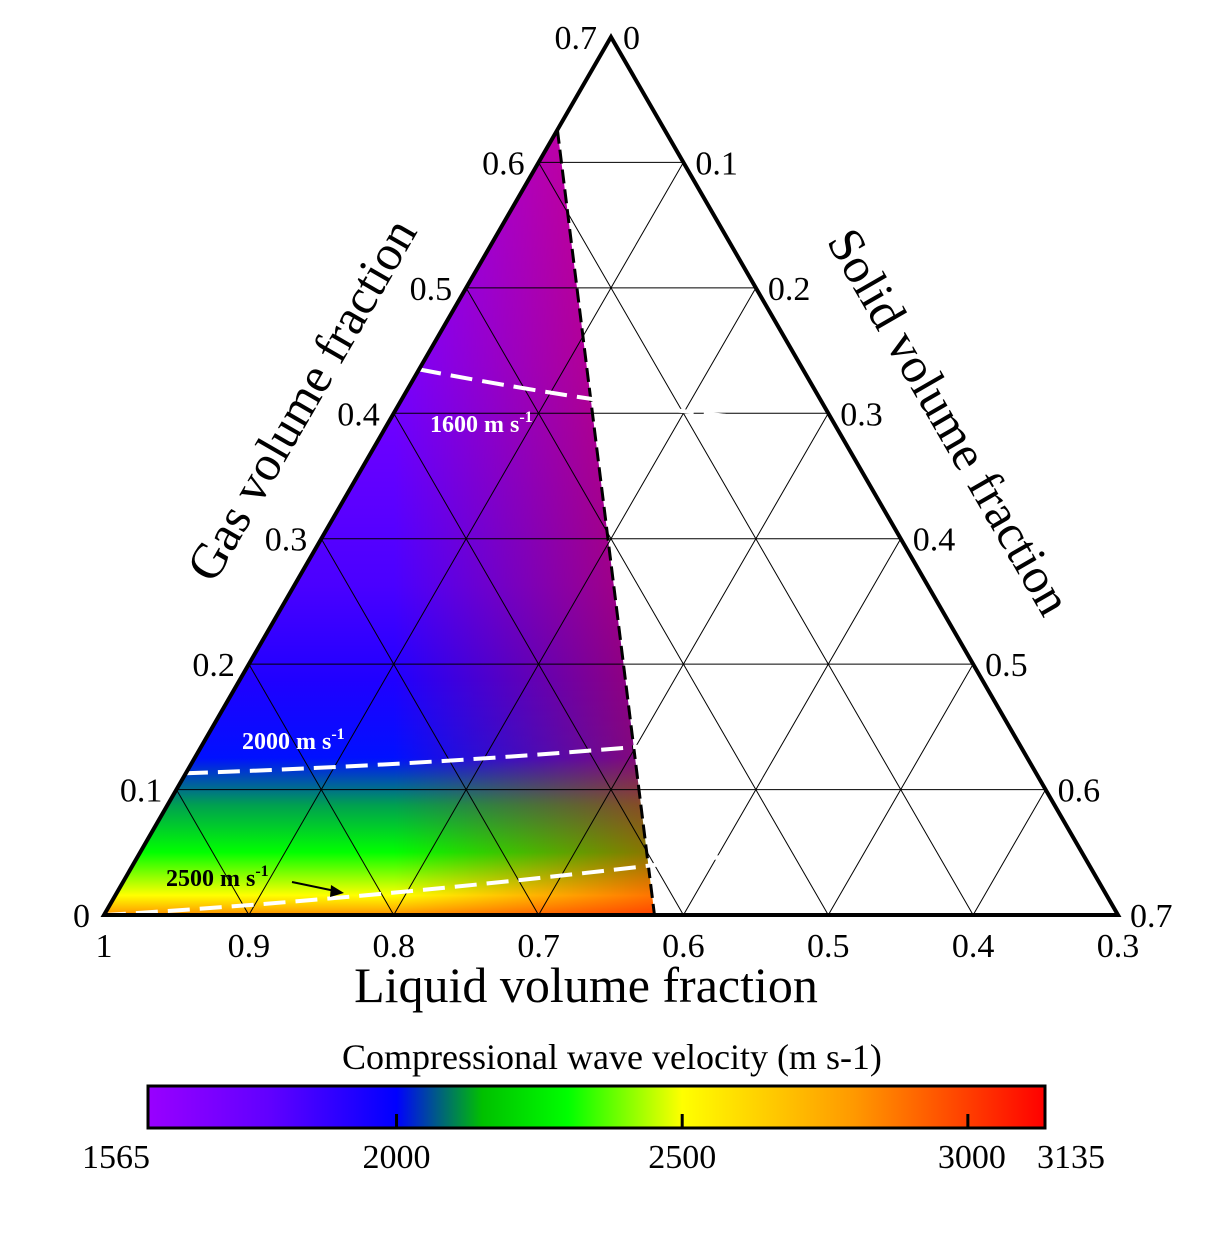 The width and height of the screenshot is (1226, 1257). I want to click on solid-tick-label: 0.4, so click(934, 540).